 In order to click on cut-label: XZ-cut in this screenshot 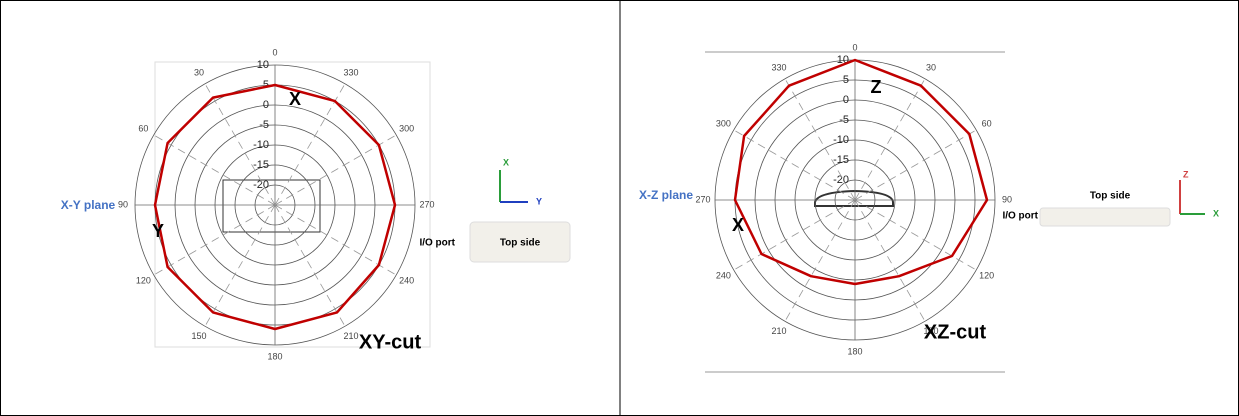, I will do `click(955, 332)`.